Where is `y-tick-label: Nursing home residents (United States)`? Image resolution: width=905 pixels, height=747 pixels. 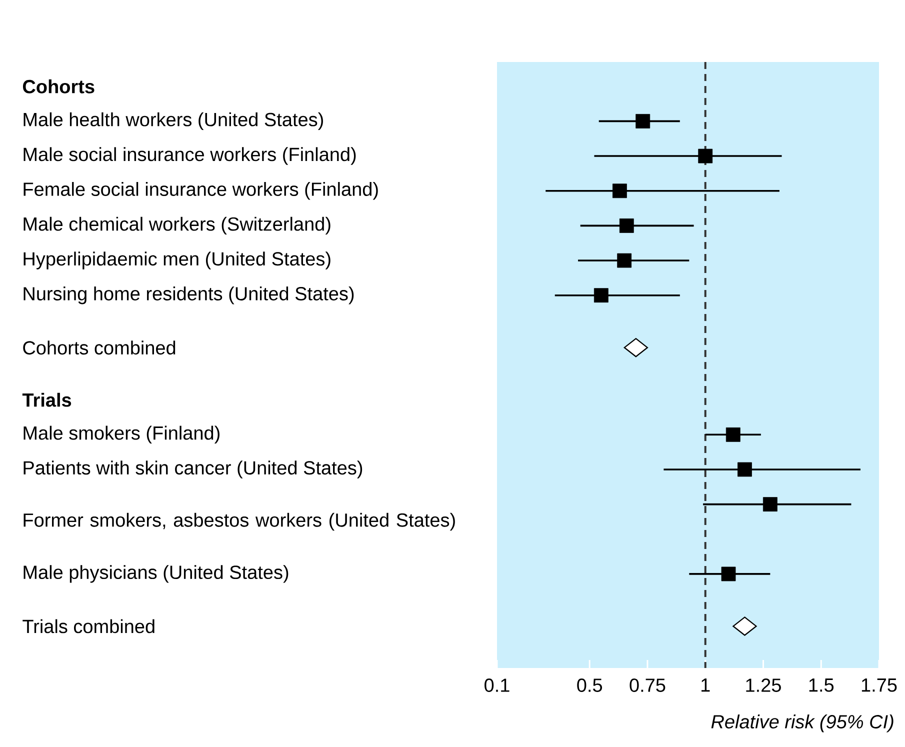 y-tick-label: Nursing home residents (United States) is located at coordinates (189, 295).